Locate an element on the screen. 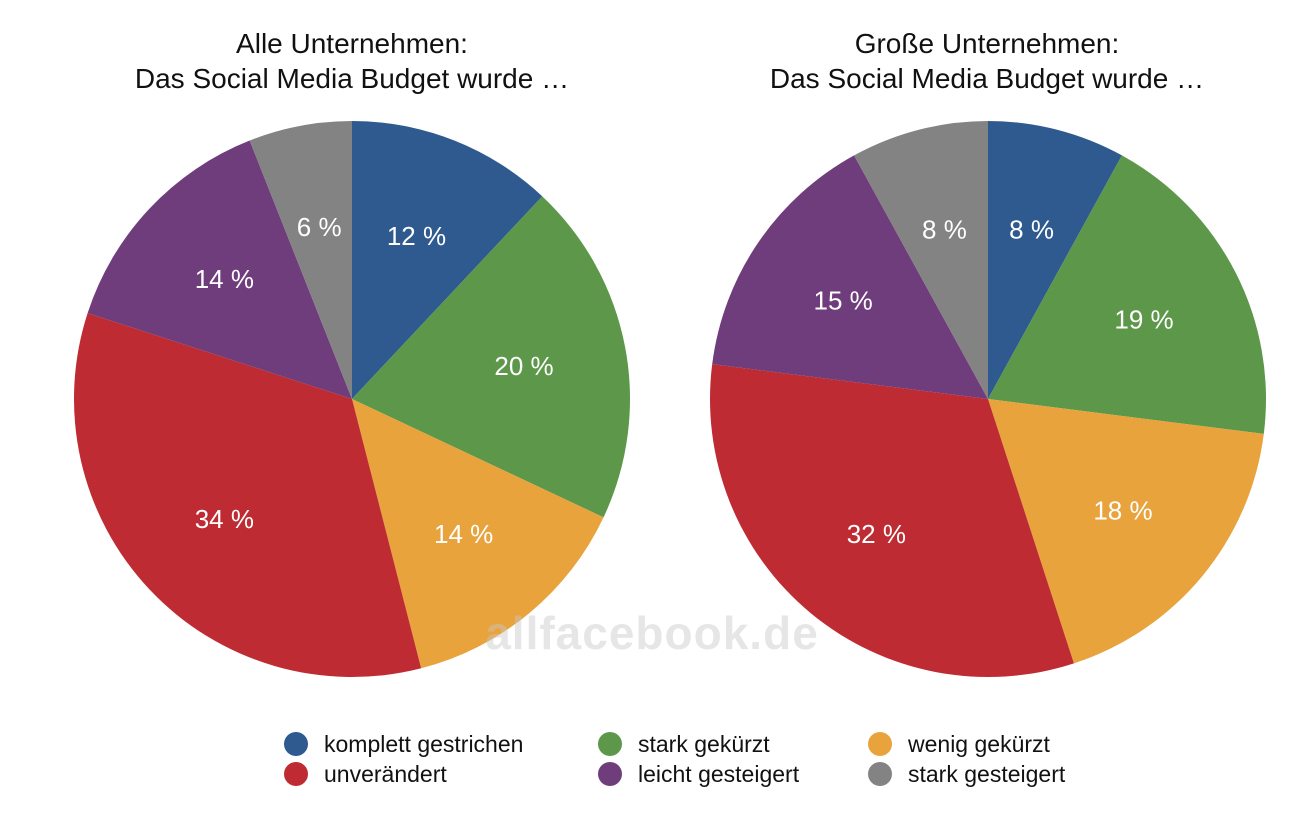 The height and width of the screenshot is (814, 1304). legend-item: wenig gekürzt is located at coordinates (986, 744).